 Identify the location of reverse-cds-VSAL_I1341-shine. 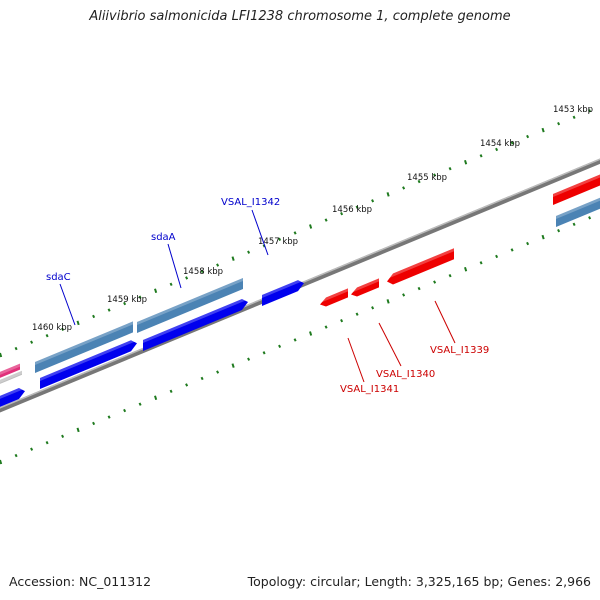
(334, 295).